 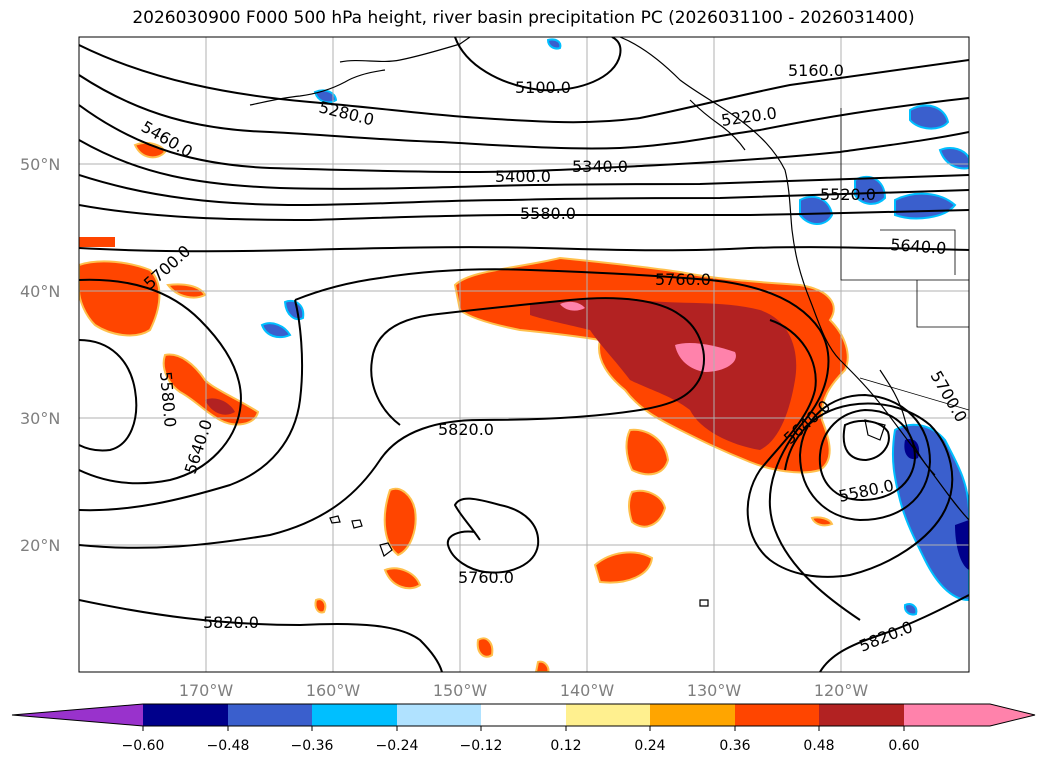 What do you see at coordinates (841, 690) in the screenshot?
I see `lon-label: 120°W` at bounding box center [841, 690].